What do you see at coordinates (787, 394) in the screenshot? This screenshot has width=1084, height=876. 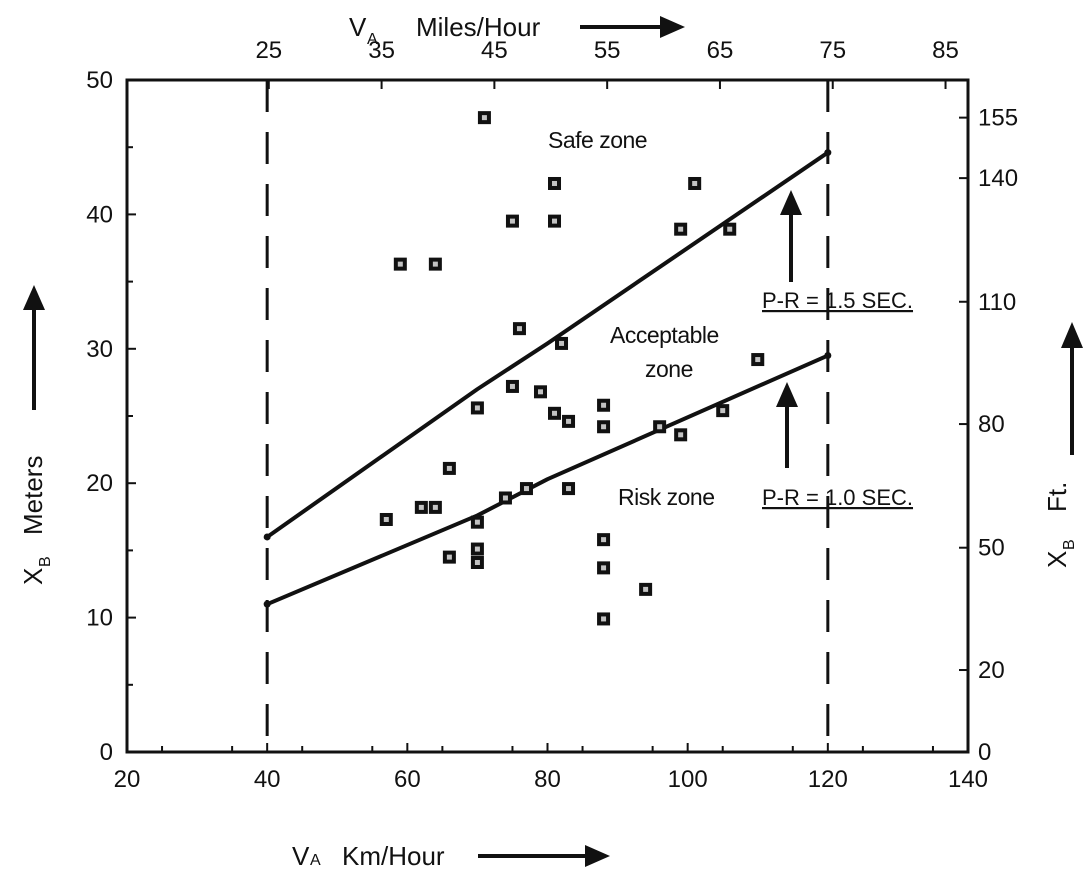 I see `pr-1-0-arrow-head` at bounding box center [787, 394].